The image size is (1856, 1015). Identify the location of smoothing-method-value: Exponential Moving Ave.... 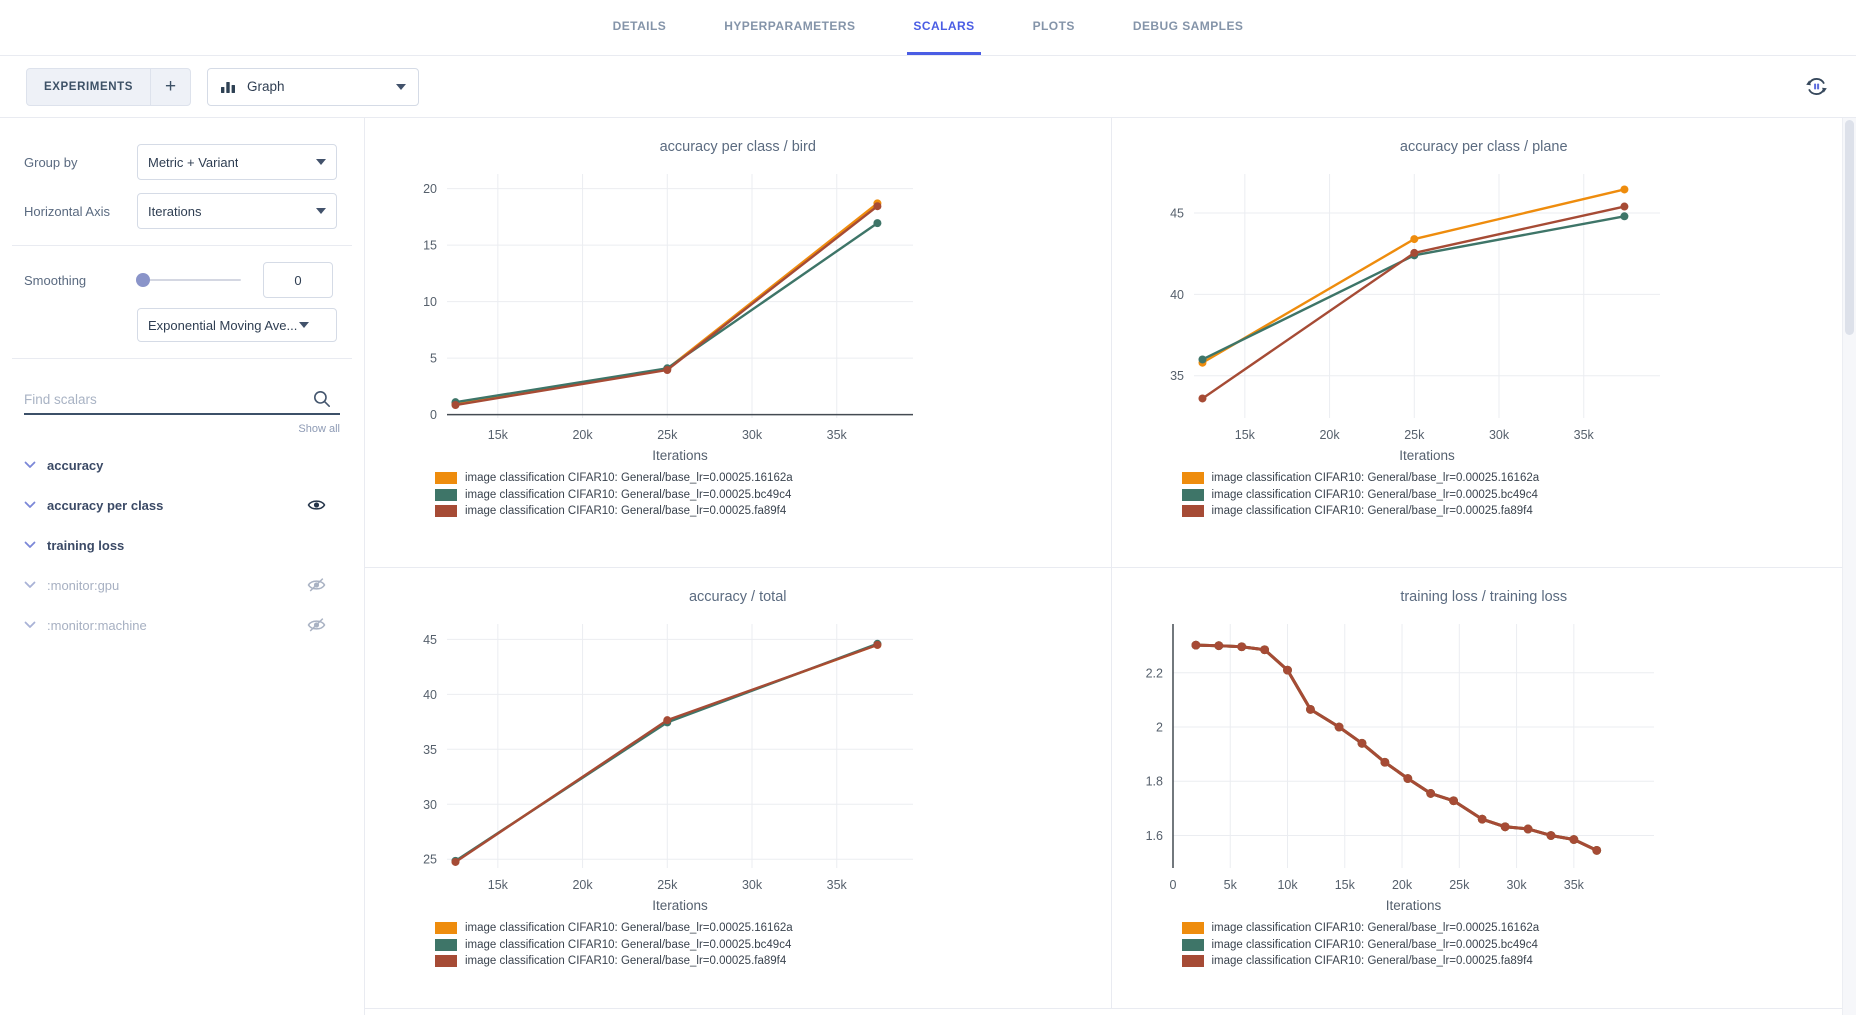
(223, 325).